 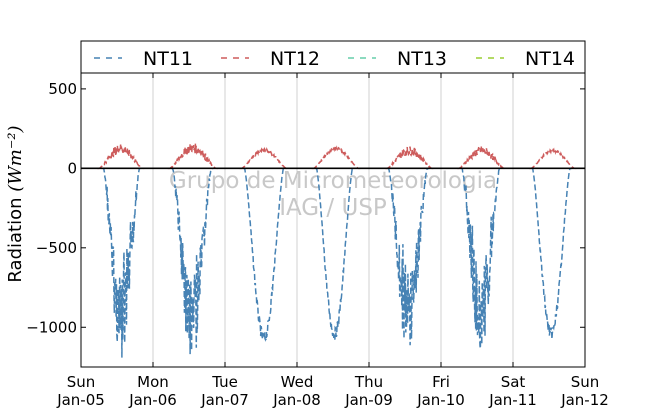 What do you see at coordinates (584, 400) in the screenshot?
I see `x-tick-label-date: Jan-12` at bounding box center [584, 400].